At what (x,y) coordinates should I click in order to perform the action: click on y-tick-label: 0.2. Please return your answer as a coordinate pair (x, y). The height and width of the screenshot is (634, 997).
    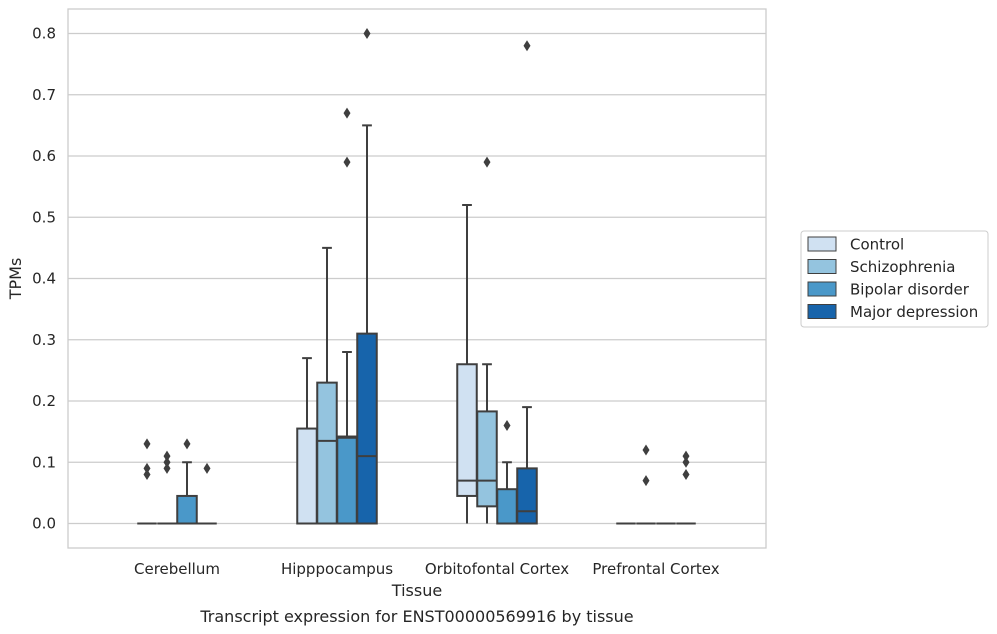
    Looking at the image, I should click on (44, 401).